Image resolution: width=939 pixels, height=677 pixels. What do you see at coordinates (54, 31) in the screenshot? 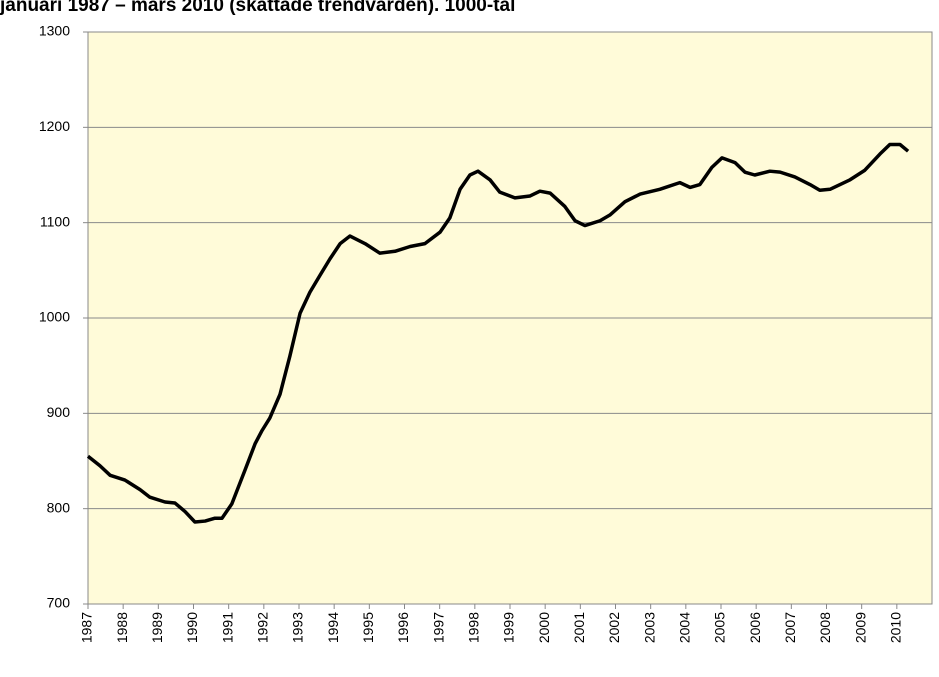
I see `y-tick-label: 1300` at bounding box center [54, 31].